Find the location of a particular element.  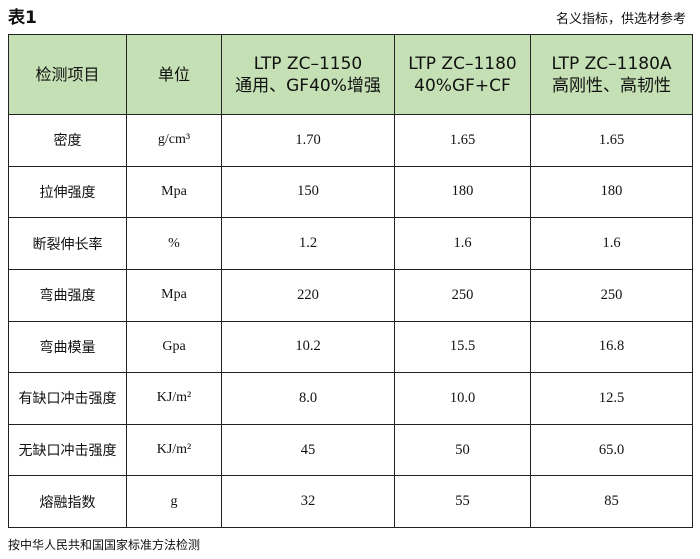

row-value-3: 1.6 is located at coordinates (611, 243).